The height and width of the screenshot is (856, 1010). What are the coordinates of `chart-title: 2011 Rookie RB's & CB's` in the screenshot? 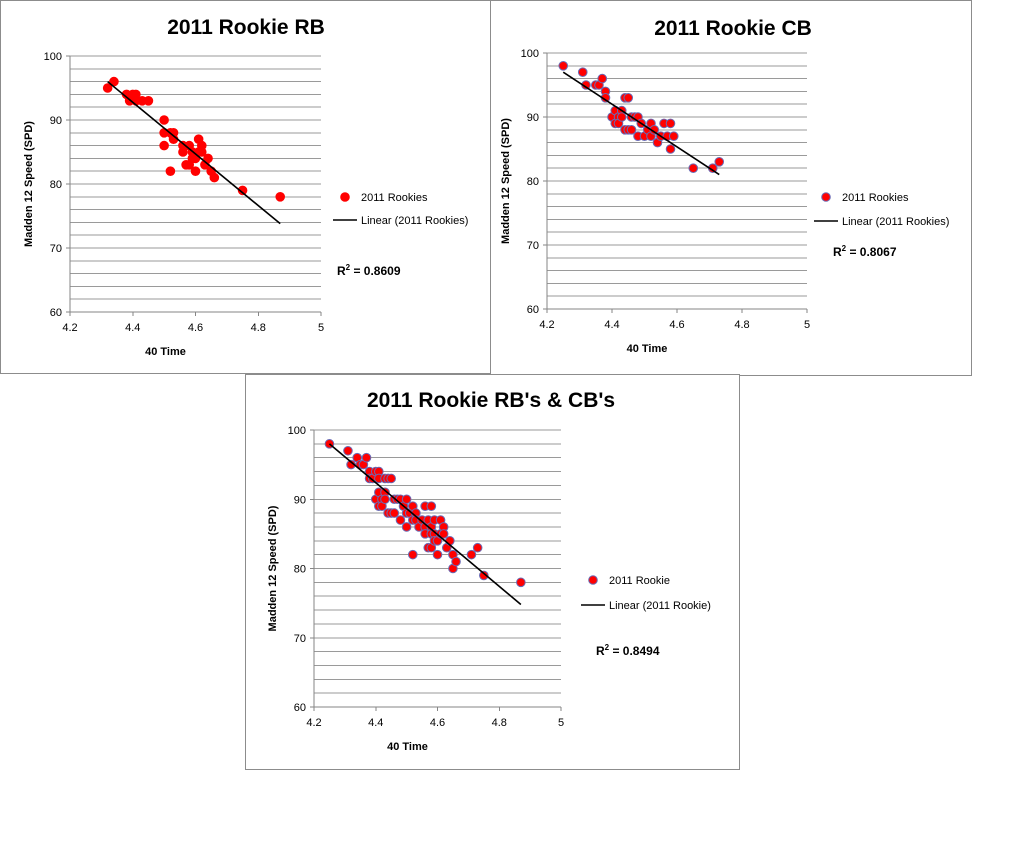 It's located at (491, 400).